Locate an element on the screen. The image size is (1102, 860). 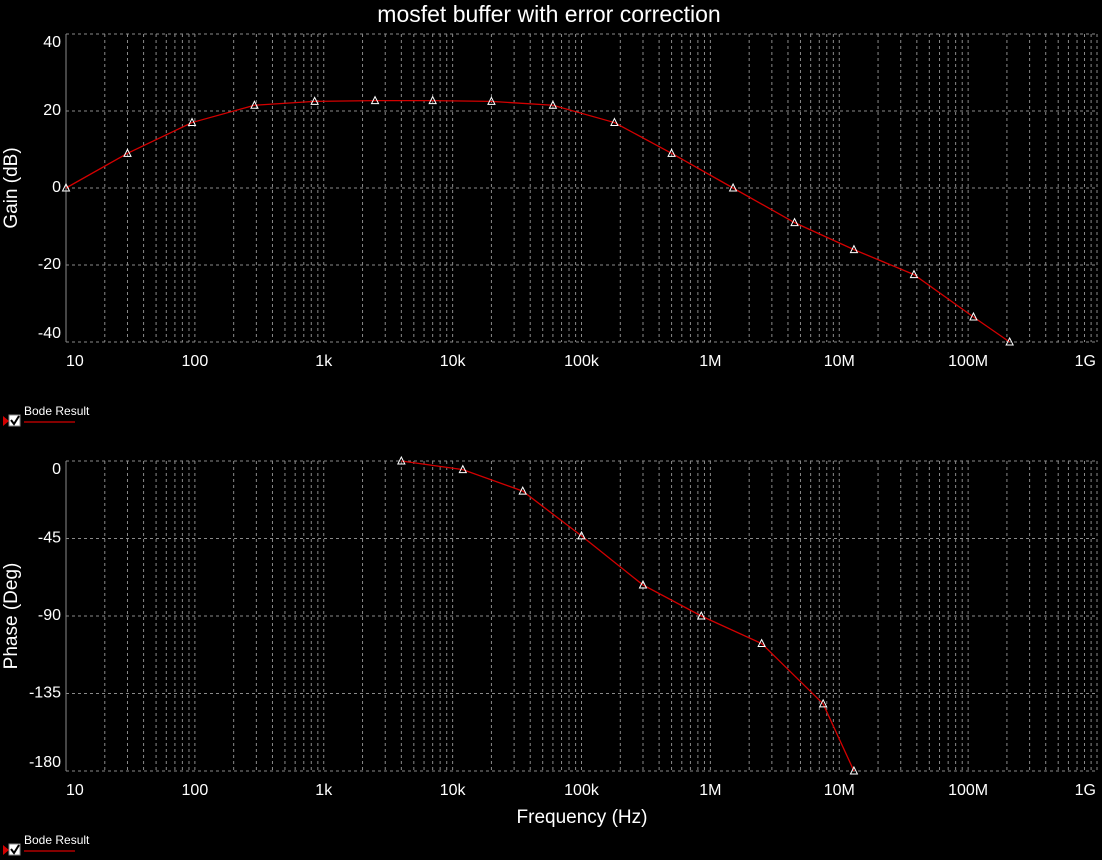
y-tick-label: -20 is located at coordinates (49, 264).